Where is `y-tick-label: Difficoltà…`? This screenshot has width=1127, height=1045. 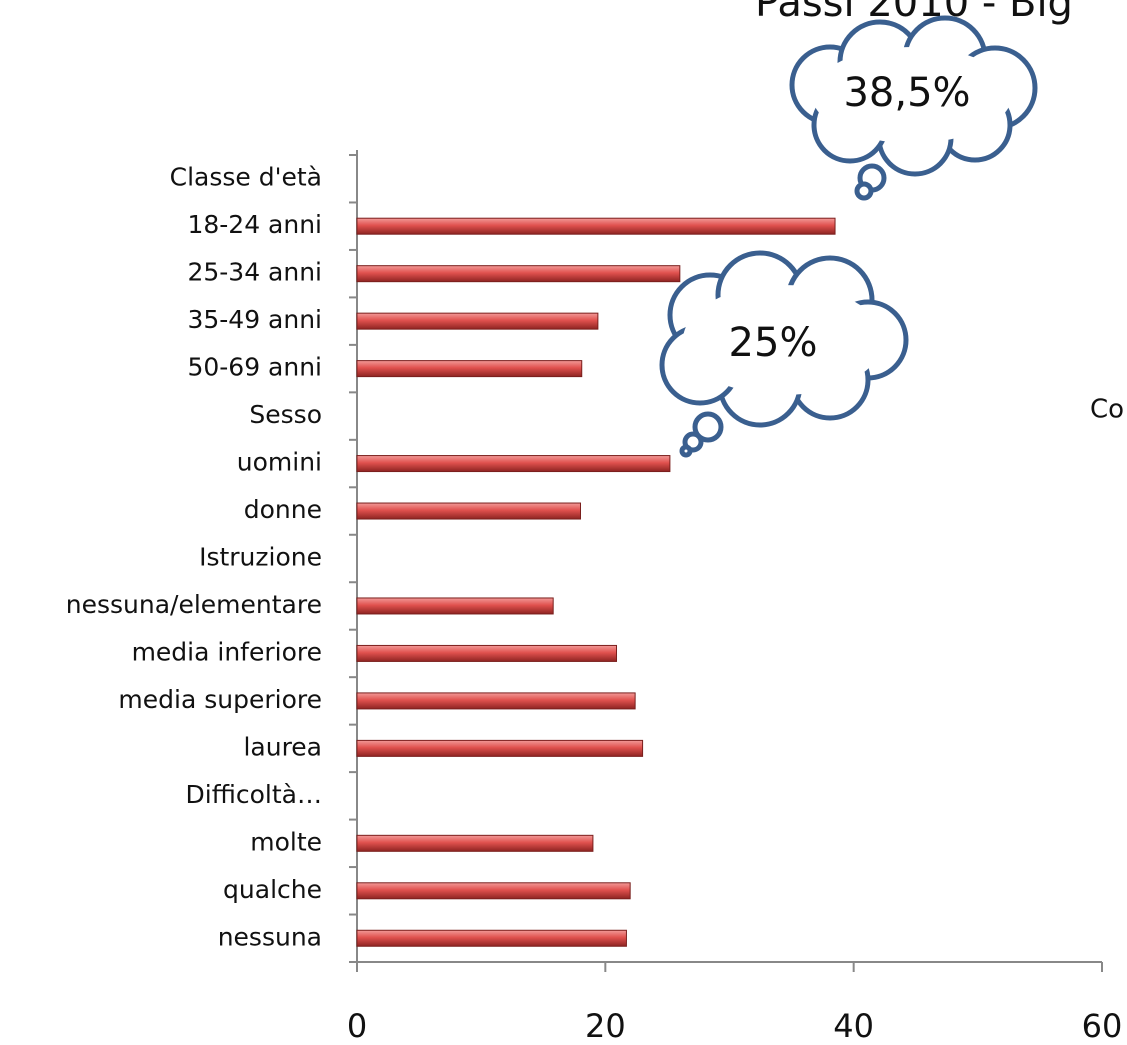 y-tick-label: Difficoltà… is located at coordinates (254, 794).